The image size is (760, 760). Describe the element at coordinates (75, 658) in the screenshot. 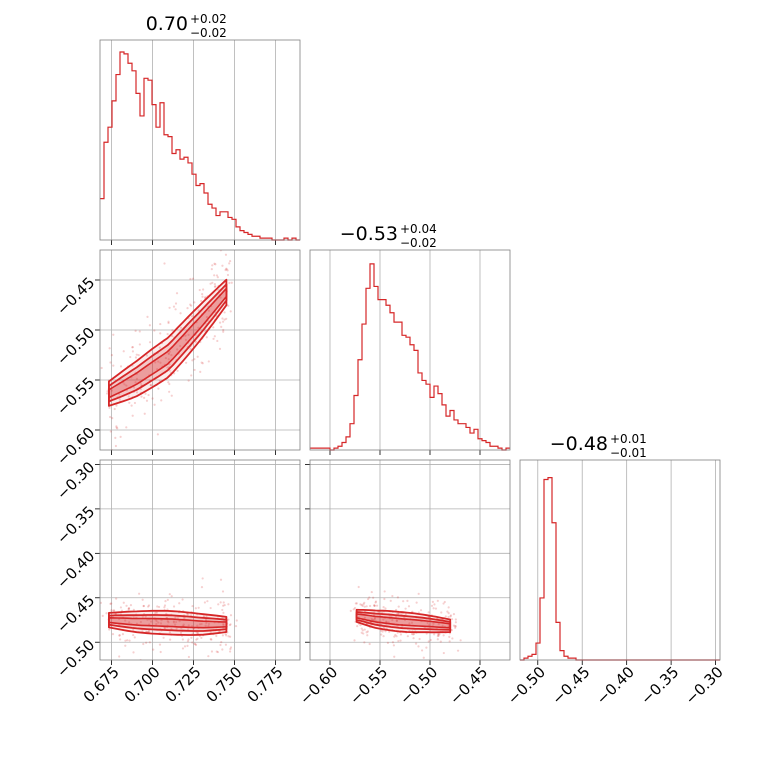

I see `y-tick-label: −0.50` at that location.